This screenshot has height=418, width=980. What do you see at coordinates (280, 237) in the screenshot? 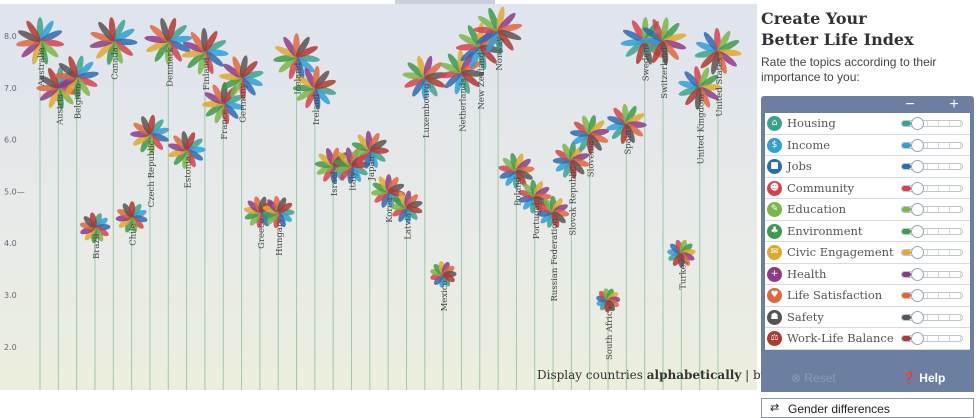
I see `country-label: Hungary` at bounding box center [280, 237].